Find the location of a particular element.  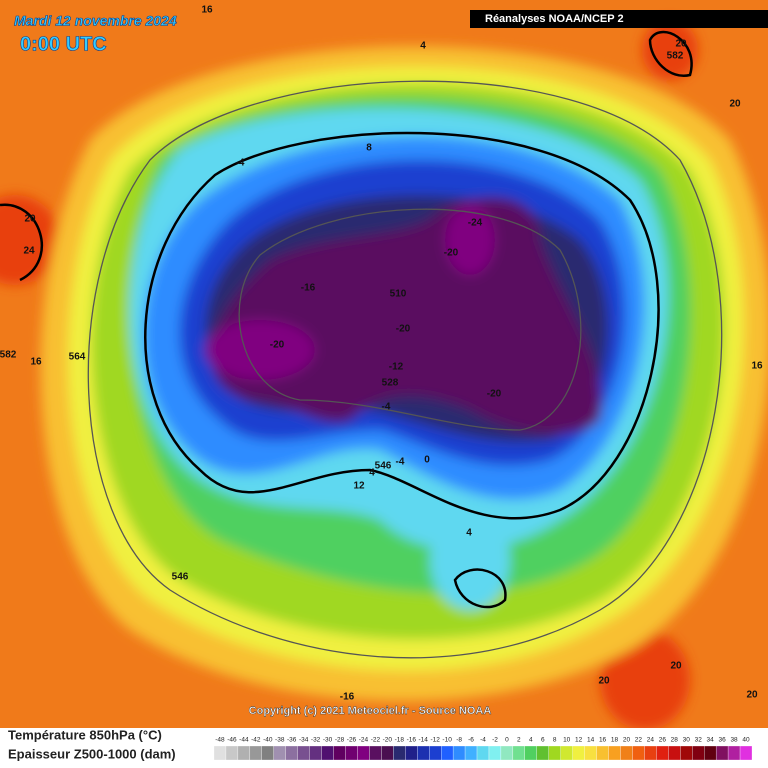

scale-label: -42 is located at coordinates (256, 740).